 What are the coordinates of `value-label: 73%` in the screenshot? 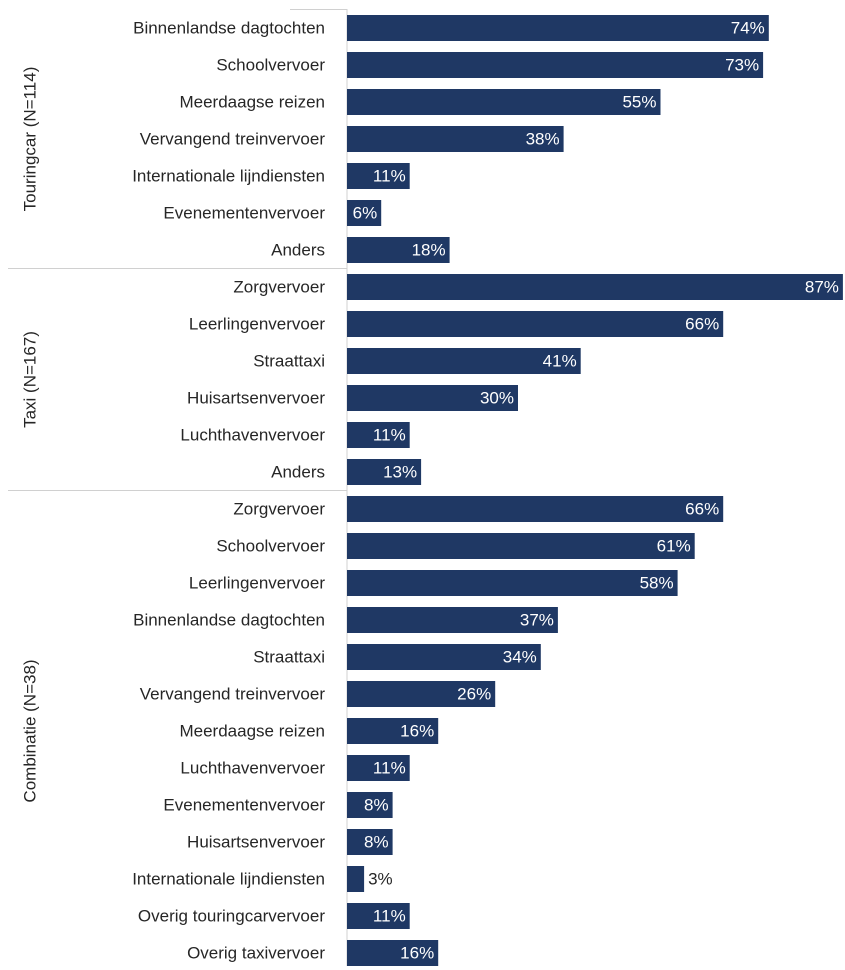 It's located at (742, 65).